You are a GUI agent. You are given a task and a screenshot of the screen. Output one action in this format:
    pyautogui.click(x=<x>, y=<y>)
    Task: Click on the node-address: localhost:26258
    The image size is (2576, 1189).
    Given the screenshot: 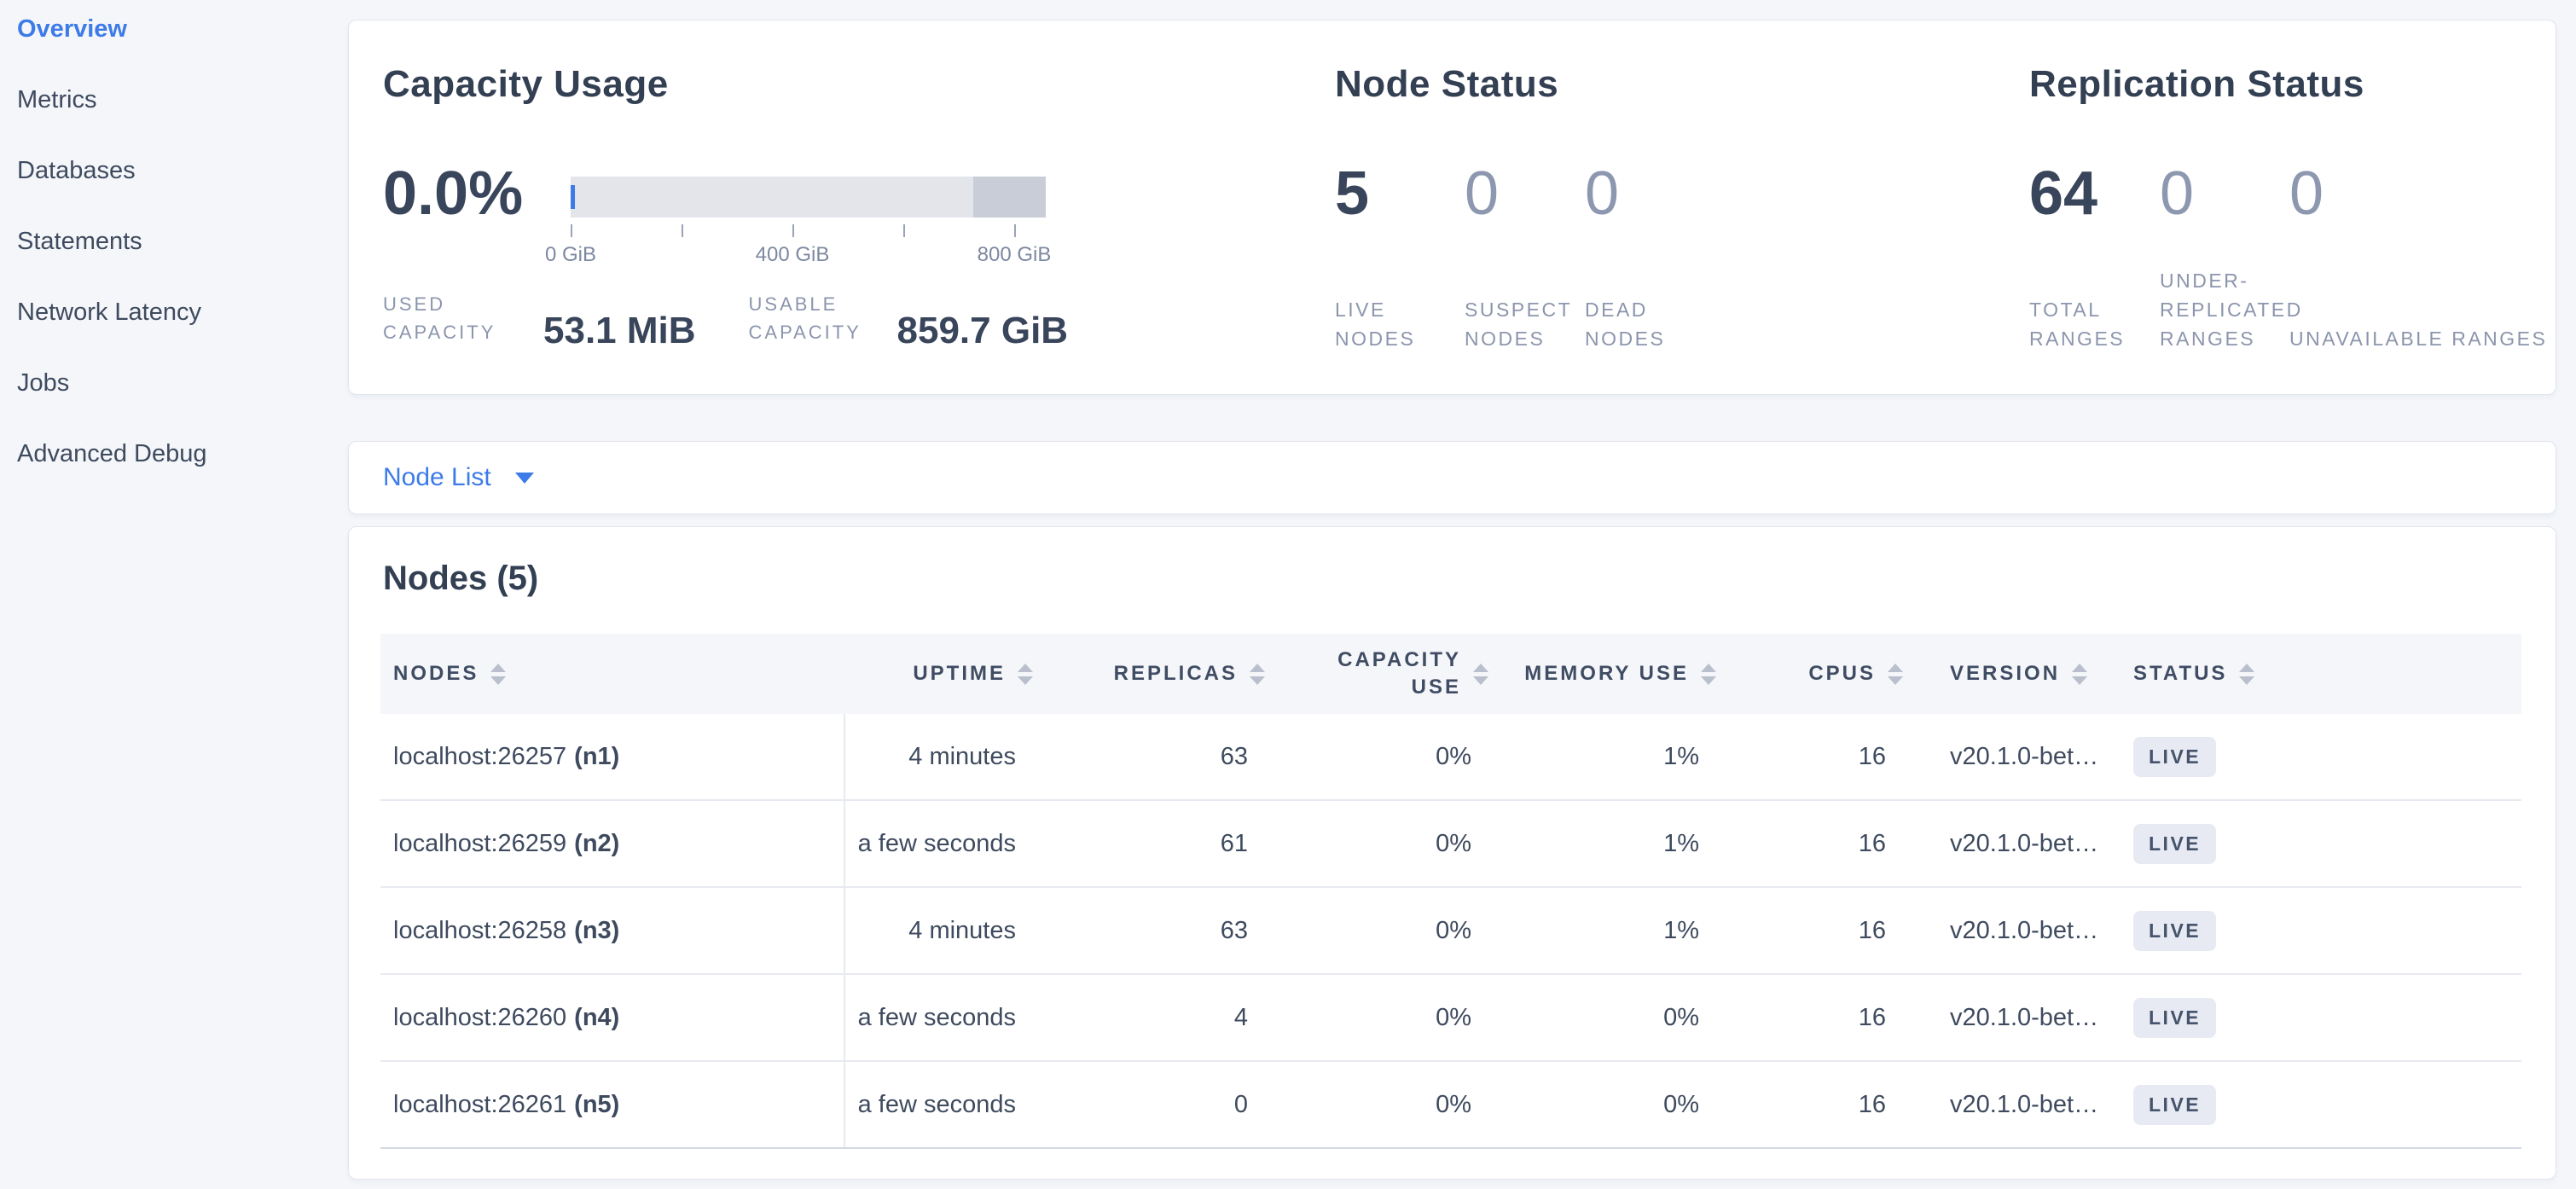 What is the action you would take?
    pyautogui.click(x=480, y=930)
    